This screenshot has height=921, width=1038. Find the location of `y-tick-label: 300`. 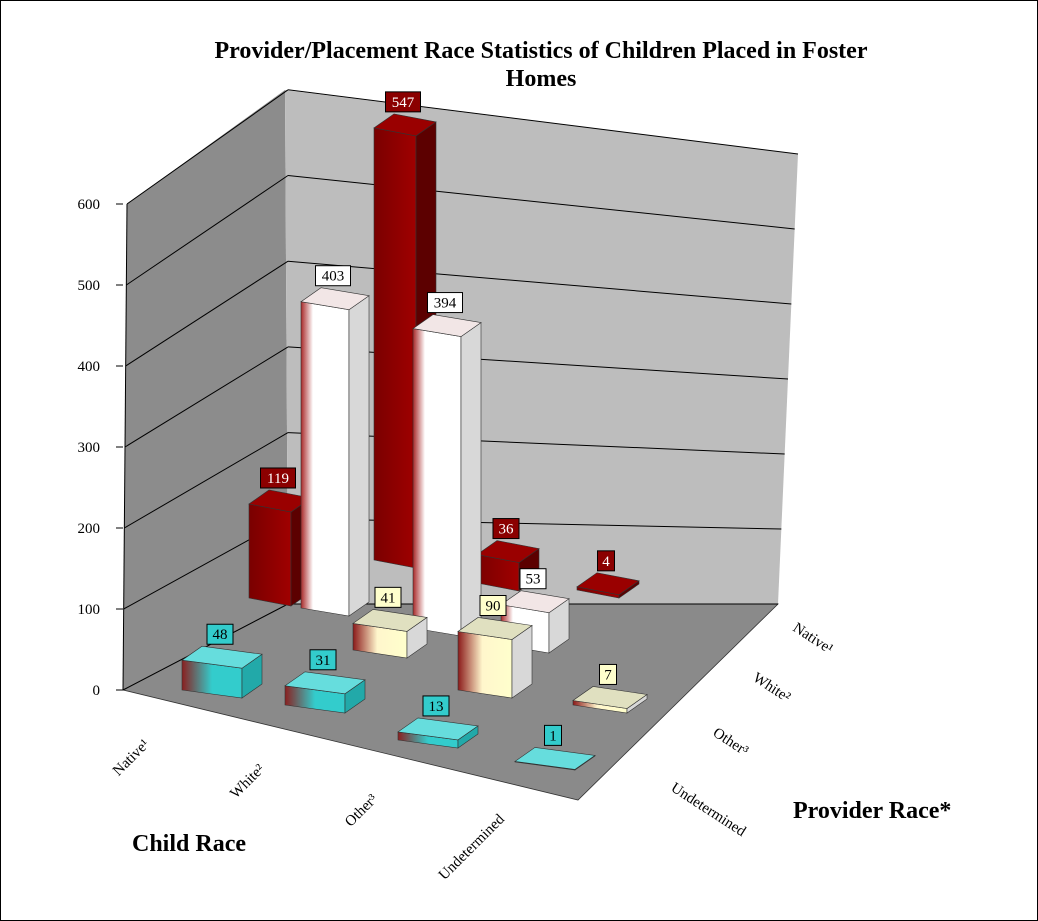

y-tick-label: 300 is located at coordinates (89, 448).